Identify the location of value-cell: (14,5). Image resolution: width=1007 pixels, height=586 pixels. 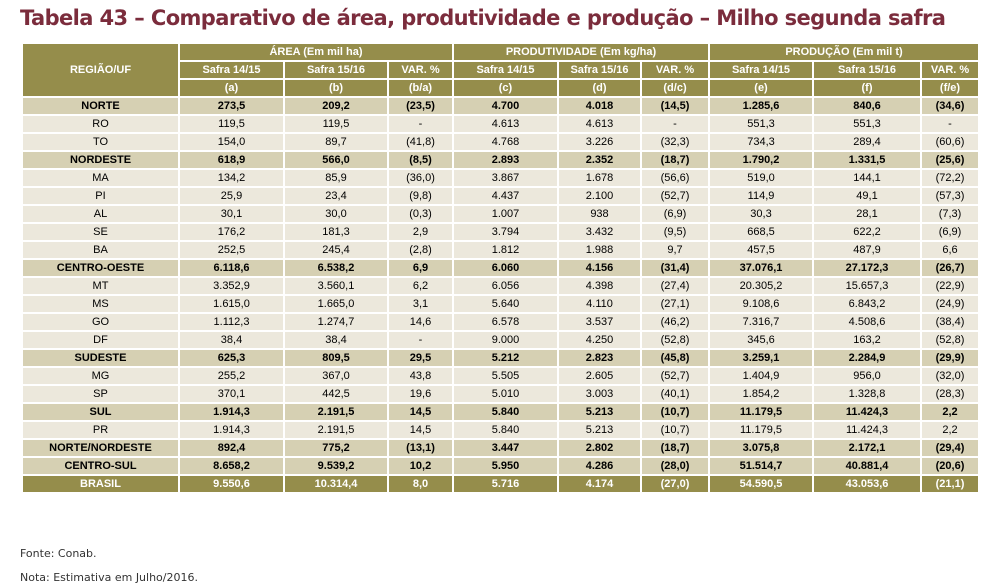
(675, 106).